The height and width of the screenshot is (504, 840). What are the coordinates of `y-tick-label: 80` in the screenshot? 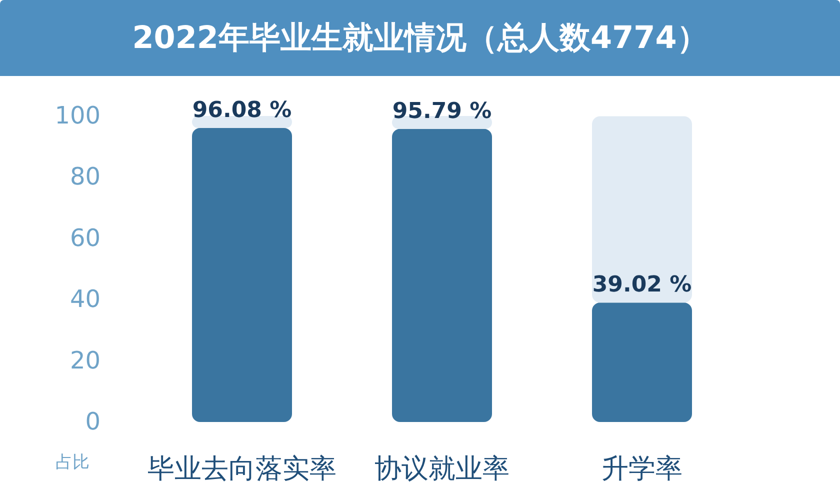 It's located at (85, 176).